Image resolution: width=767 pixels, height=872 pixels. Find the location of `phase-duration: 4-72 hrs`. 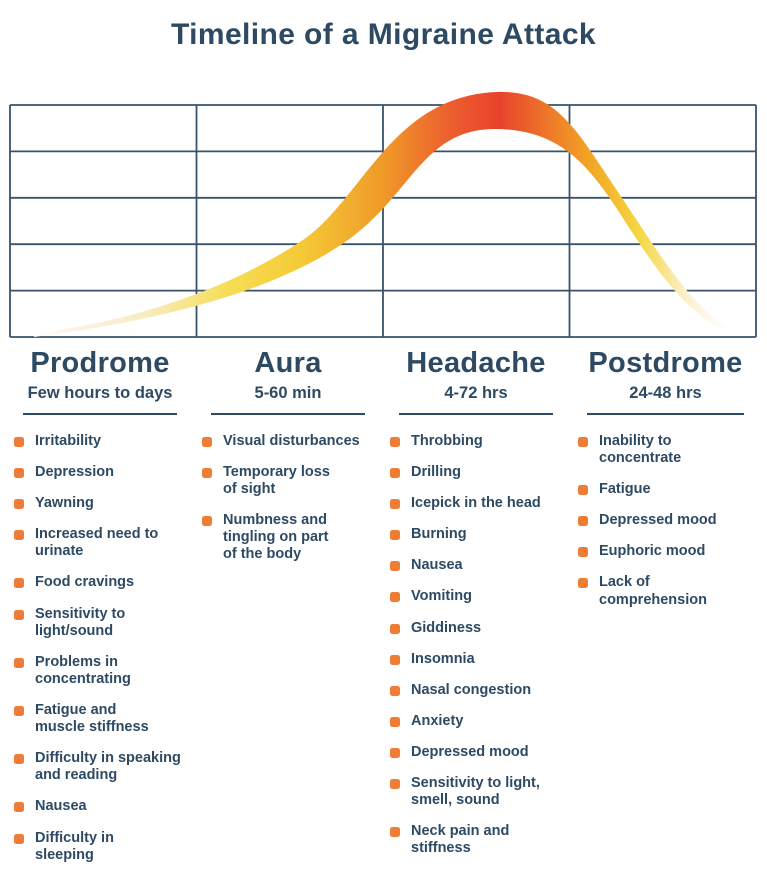

phase-duration: 4-72 hrs is located at coordinates (476, 392).